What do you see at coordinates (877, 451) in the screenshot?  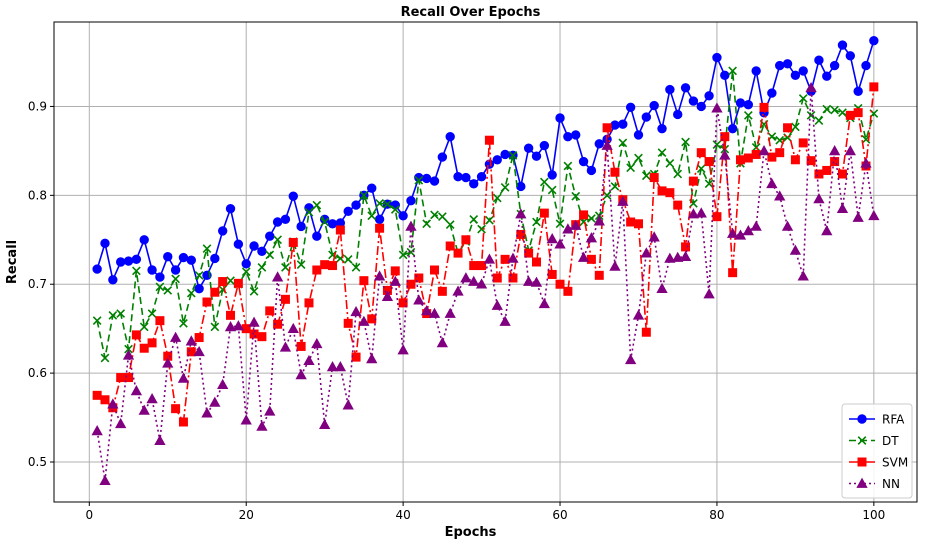 I see `legend-box` at bounding box center [877, 451].